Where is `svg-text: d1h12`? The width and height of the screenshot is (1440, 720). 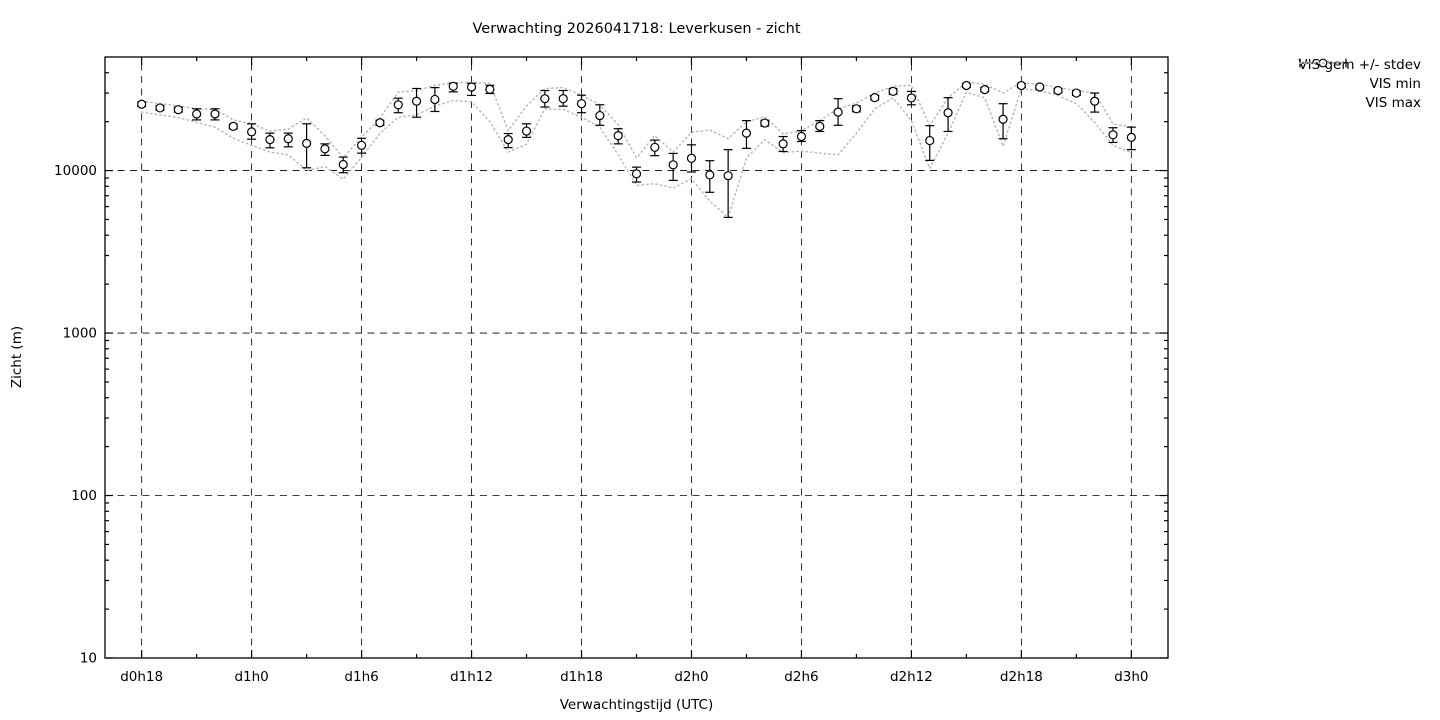 svg-text: d1h12 is located at coordinates (471, 677).